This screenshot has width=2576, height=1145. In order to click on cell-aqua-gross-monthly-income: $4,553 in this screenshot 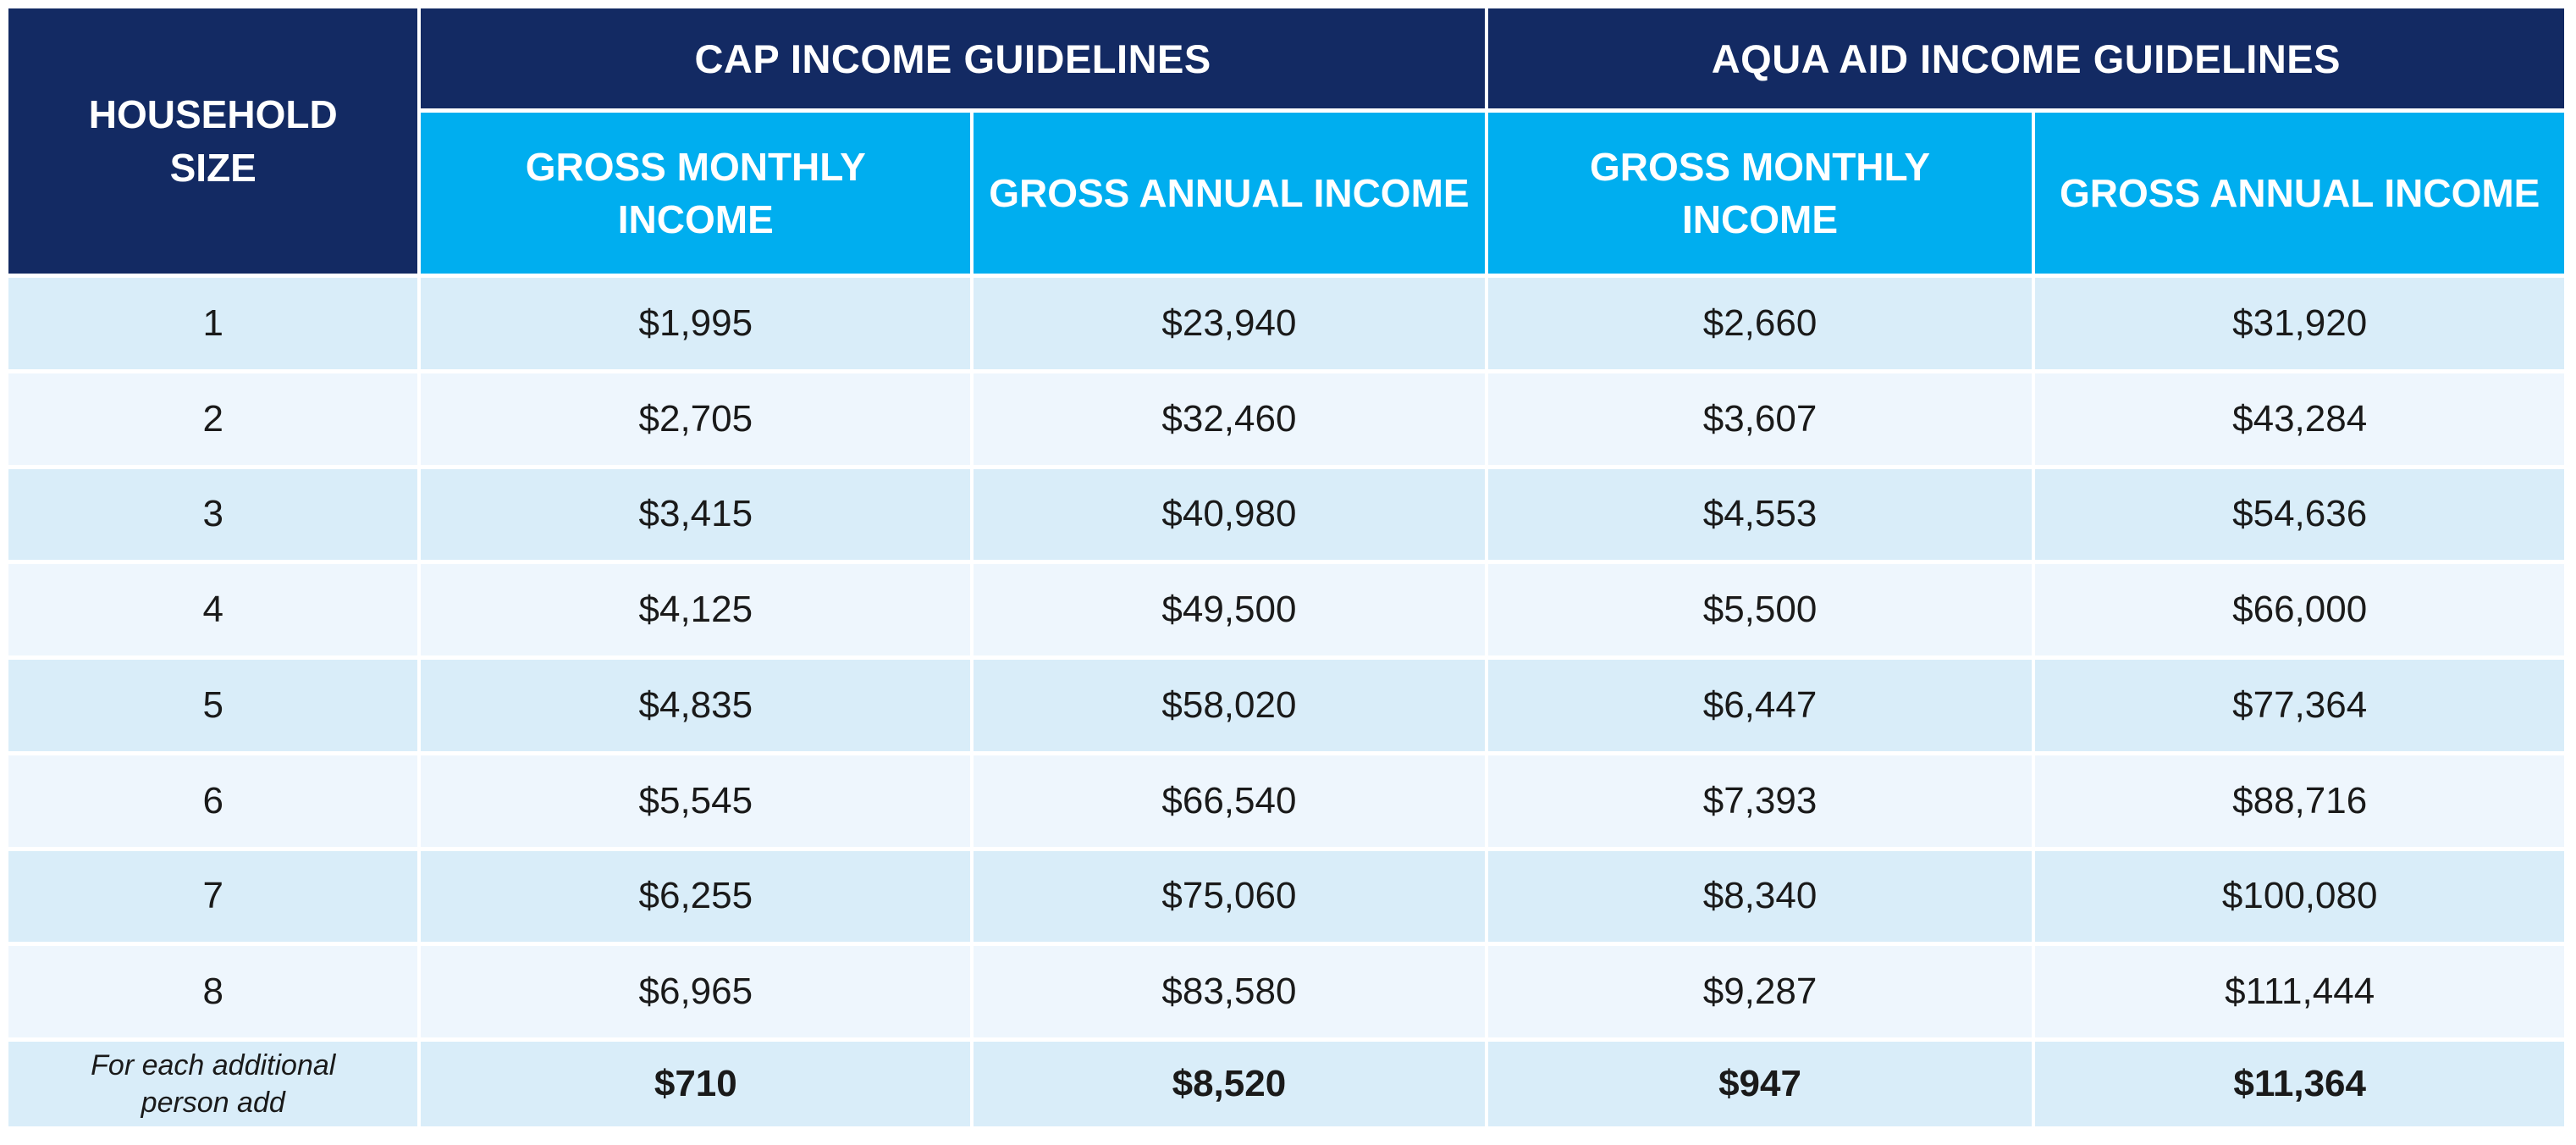, I will do `click(1760, 515)`.